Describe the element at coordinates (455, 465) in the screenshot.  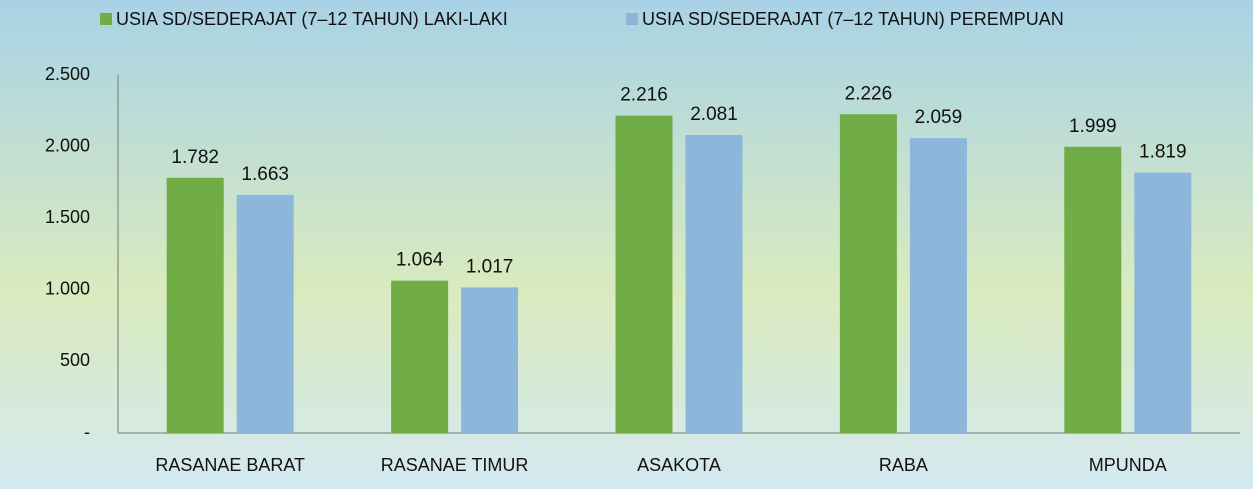
I see `x-tick-label: RASANAE TIMUR` at that location.